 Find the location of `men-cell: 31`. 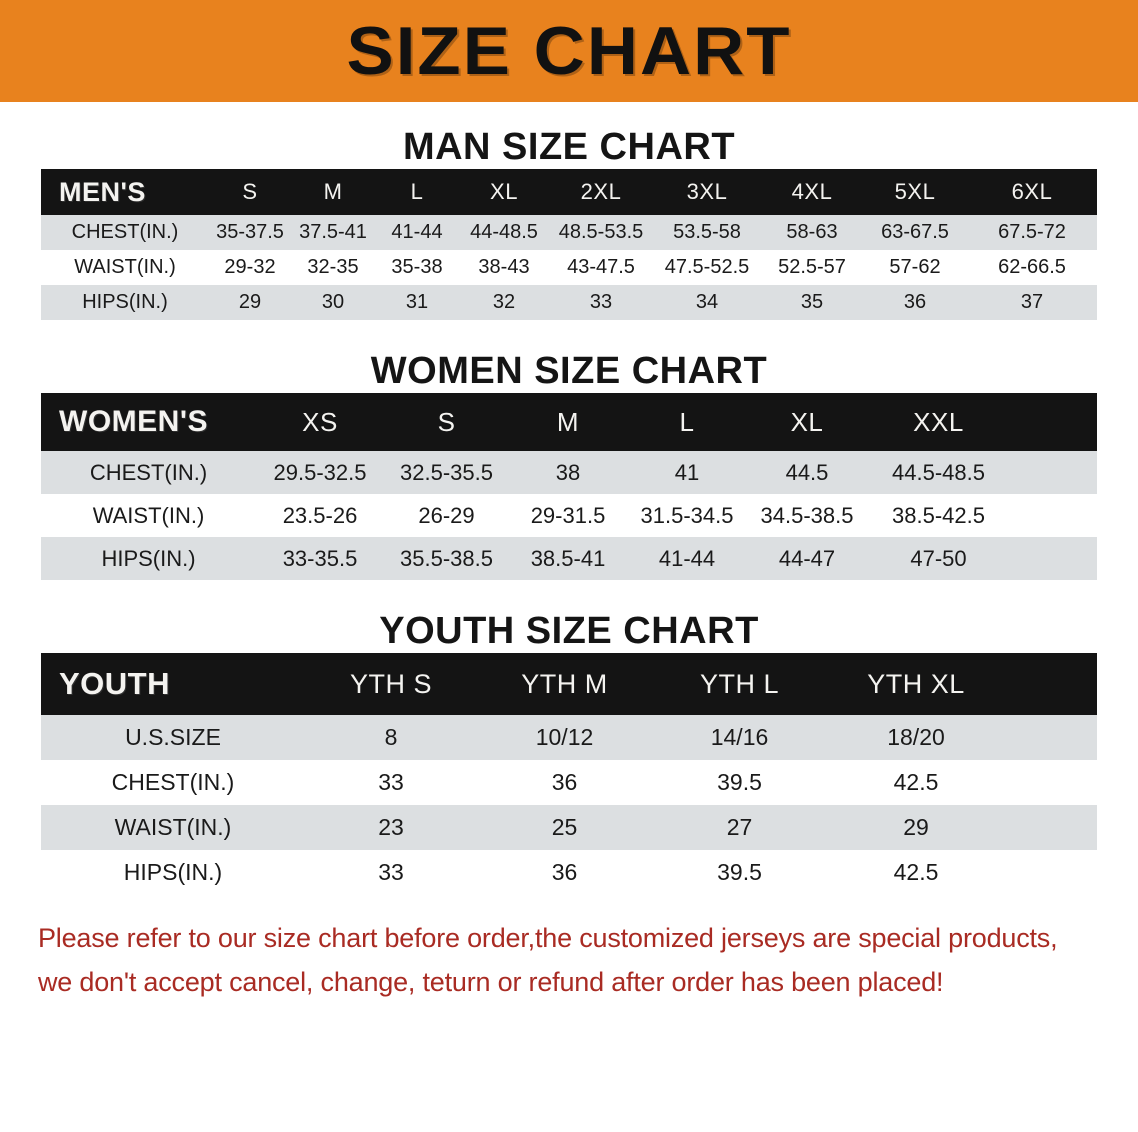

men-cell: 31 is located at coordinates (417, 302).